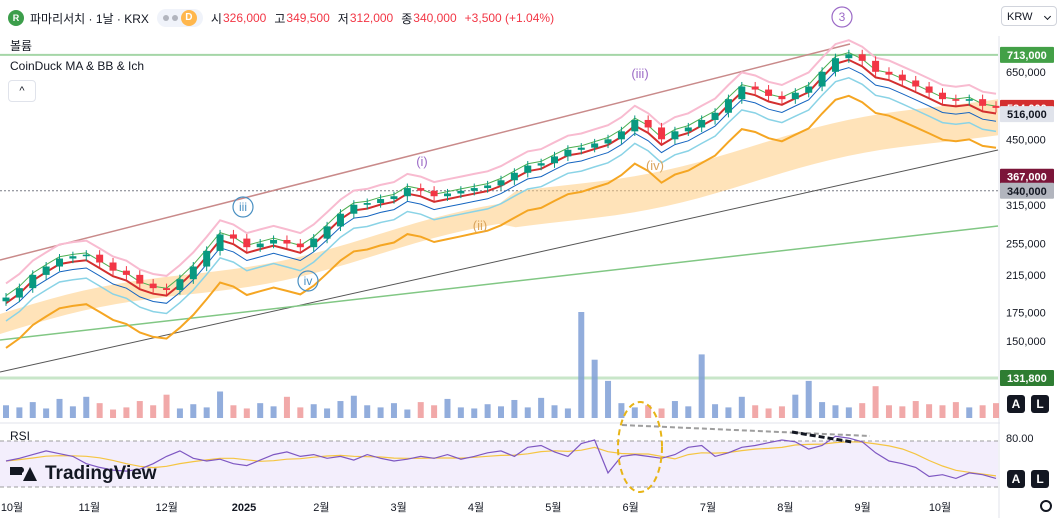  I want to click on wave-label: 3, so click(842, 17).